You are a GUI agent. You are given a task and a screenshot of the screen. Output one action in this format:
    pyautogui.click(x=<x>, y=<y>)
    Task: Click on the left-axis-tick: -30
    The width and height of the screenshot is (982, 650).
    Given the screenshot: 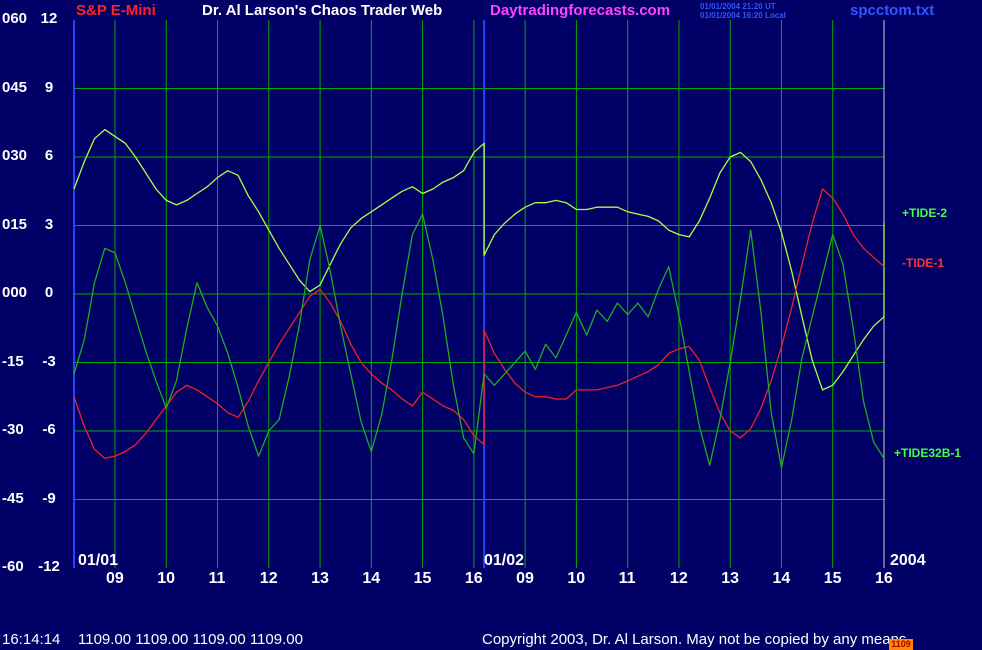 What is the action you would take?
    pyautogui.click(x=13, y=429)
    